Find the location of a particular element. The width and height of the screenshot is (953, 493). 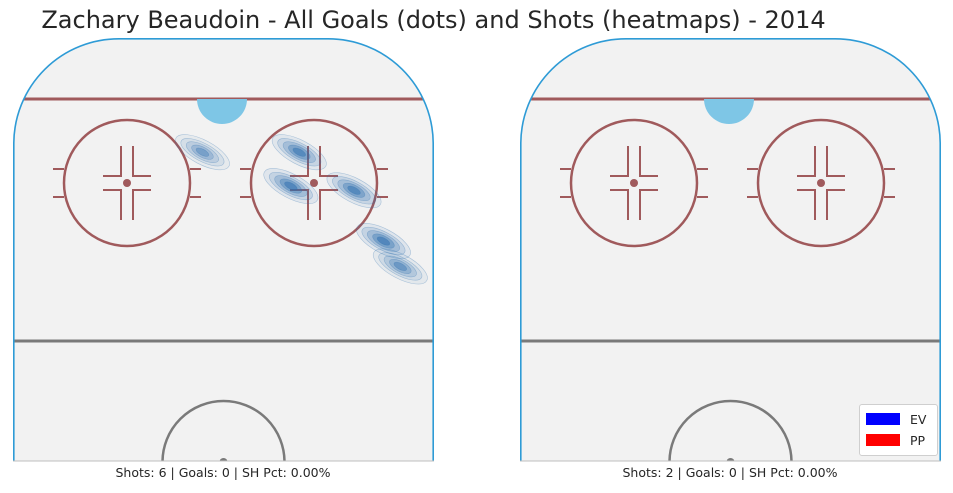

caption-right: Shots: 2 | Goals: 0 | SH Pct: 0.00% is located at coordinates (730, 472).